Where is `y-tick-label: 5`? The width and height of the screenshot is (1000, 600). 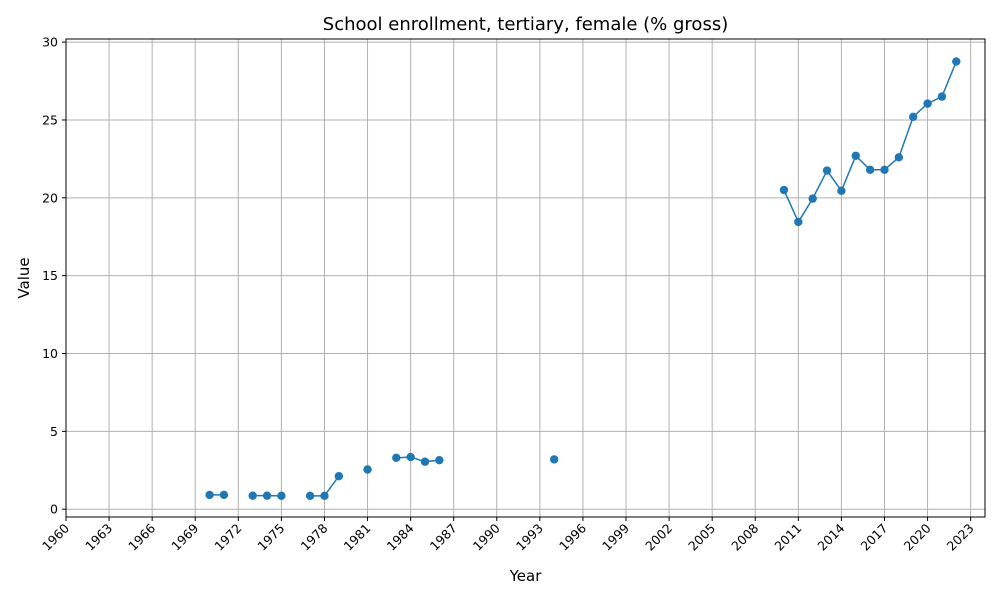
y-tick-label: 5 is located at coordinates (54, 431).